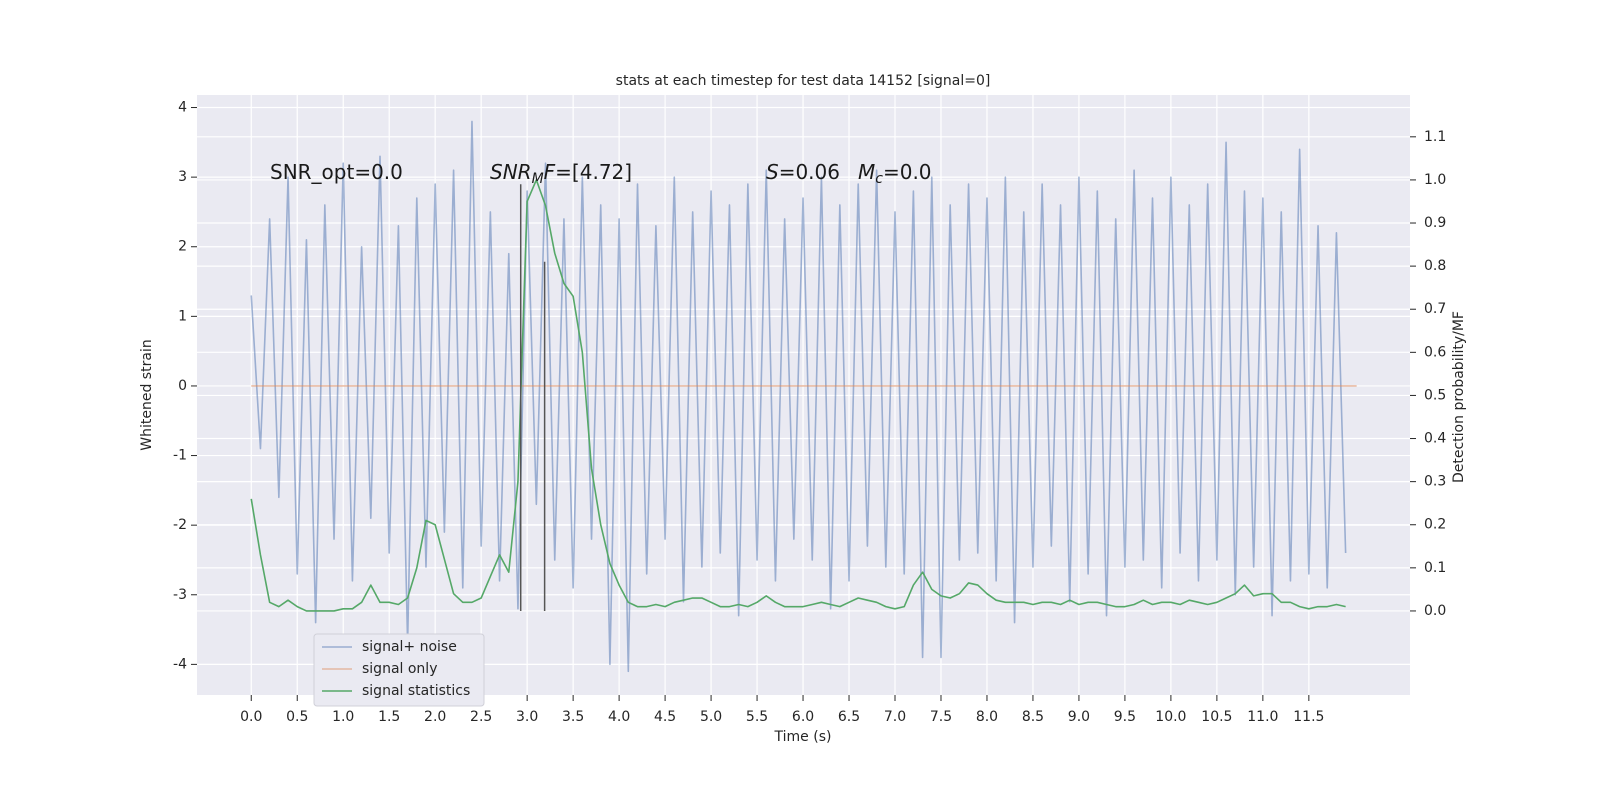 The height and width of the screenshot is (800, 1600). What do you see at coordinates (297, 717) in the screenshot?
I see `x-tick-label: 0.5` at bounding box center [297, 717].